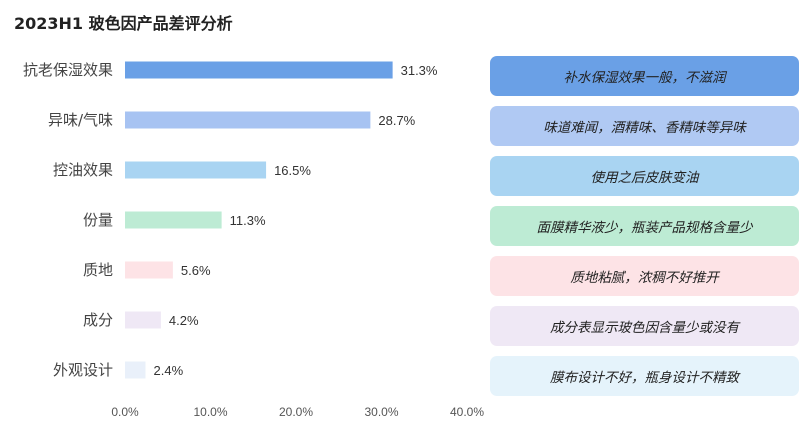 This screenshot has height=432, width=809. I want to click on category-label: 控油效果, so click(83, 170).